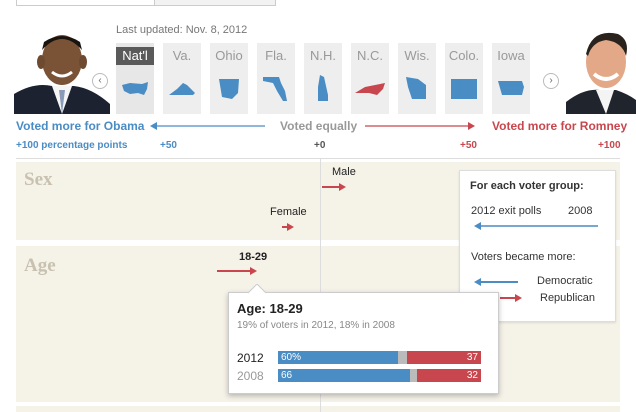 The image size is (636, 412). I want to click on male-label: Male, so click(344, 172).